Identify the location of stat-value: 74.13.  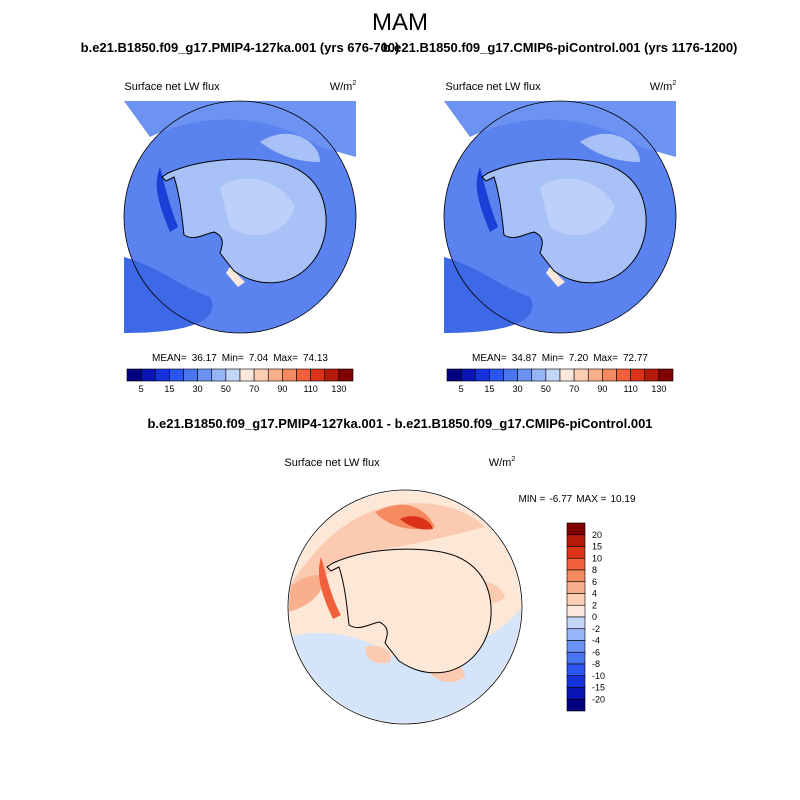
(315, 358).